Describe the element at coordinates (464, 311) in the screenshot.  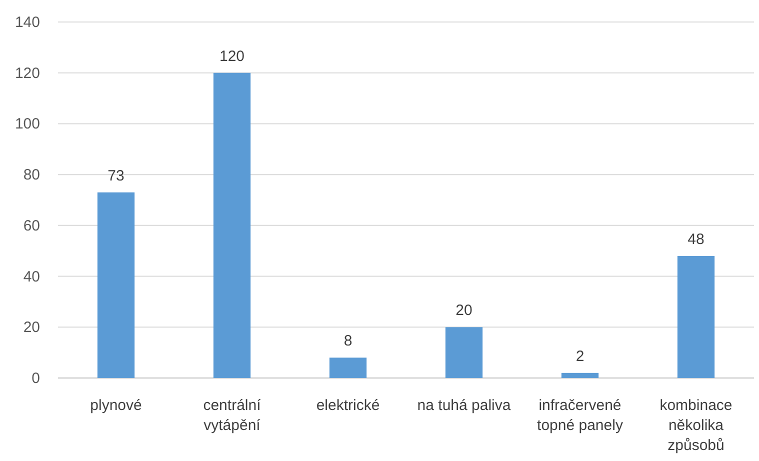
I see `data-label: 20` at that location.